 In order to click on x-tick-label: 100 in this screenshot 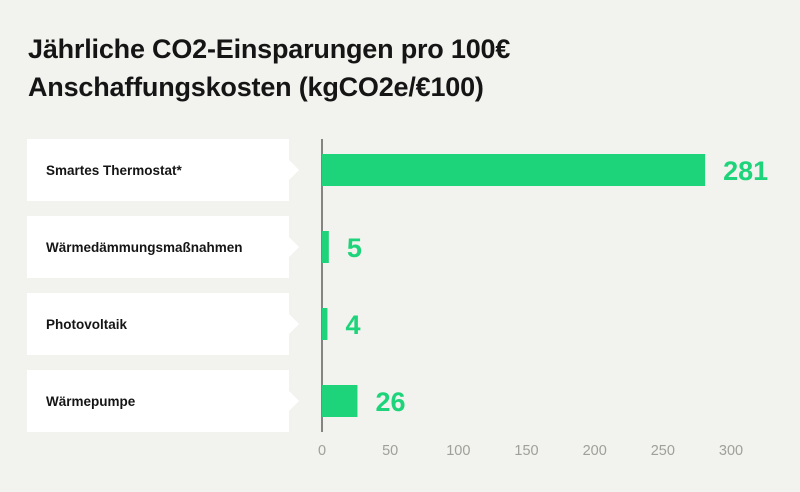, I will do `click(458, 451)`.